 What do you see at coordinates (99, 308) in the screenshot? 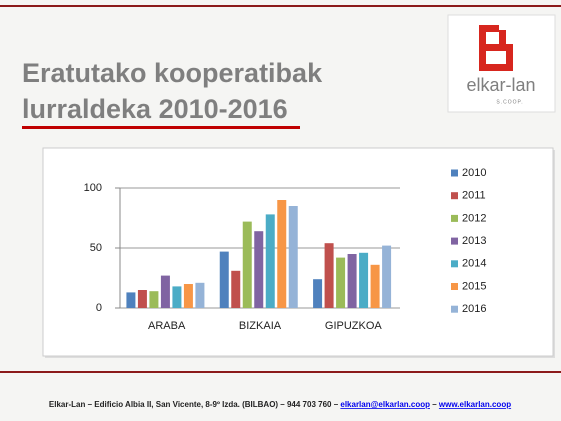
I see `y-tick-label: 0` at bounding box center [99, 308].